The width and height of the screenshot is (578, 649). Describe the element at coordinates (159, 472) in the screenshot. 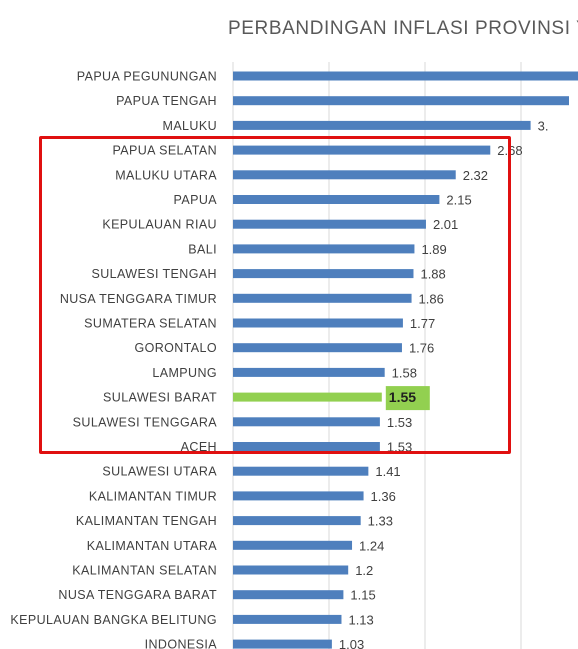

I see `category-label: SULAWESI UTARA` at that location.